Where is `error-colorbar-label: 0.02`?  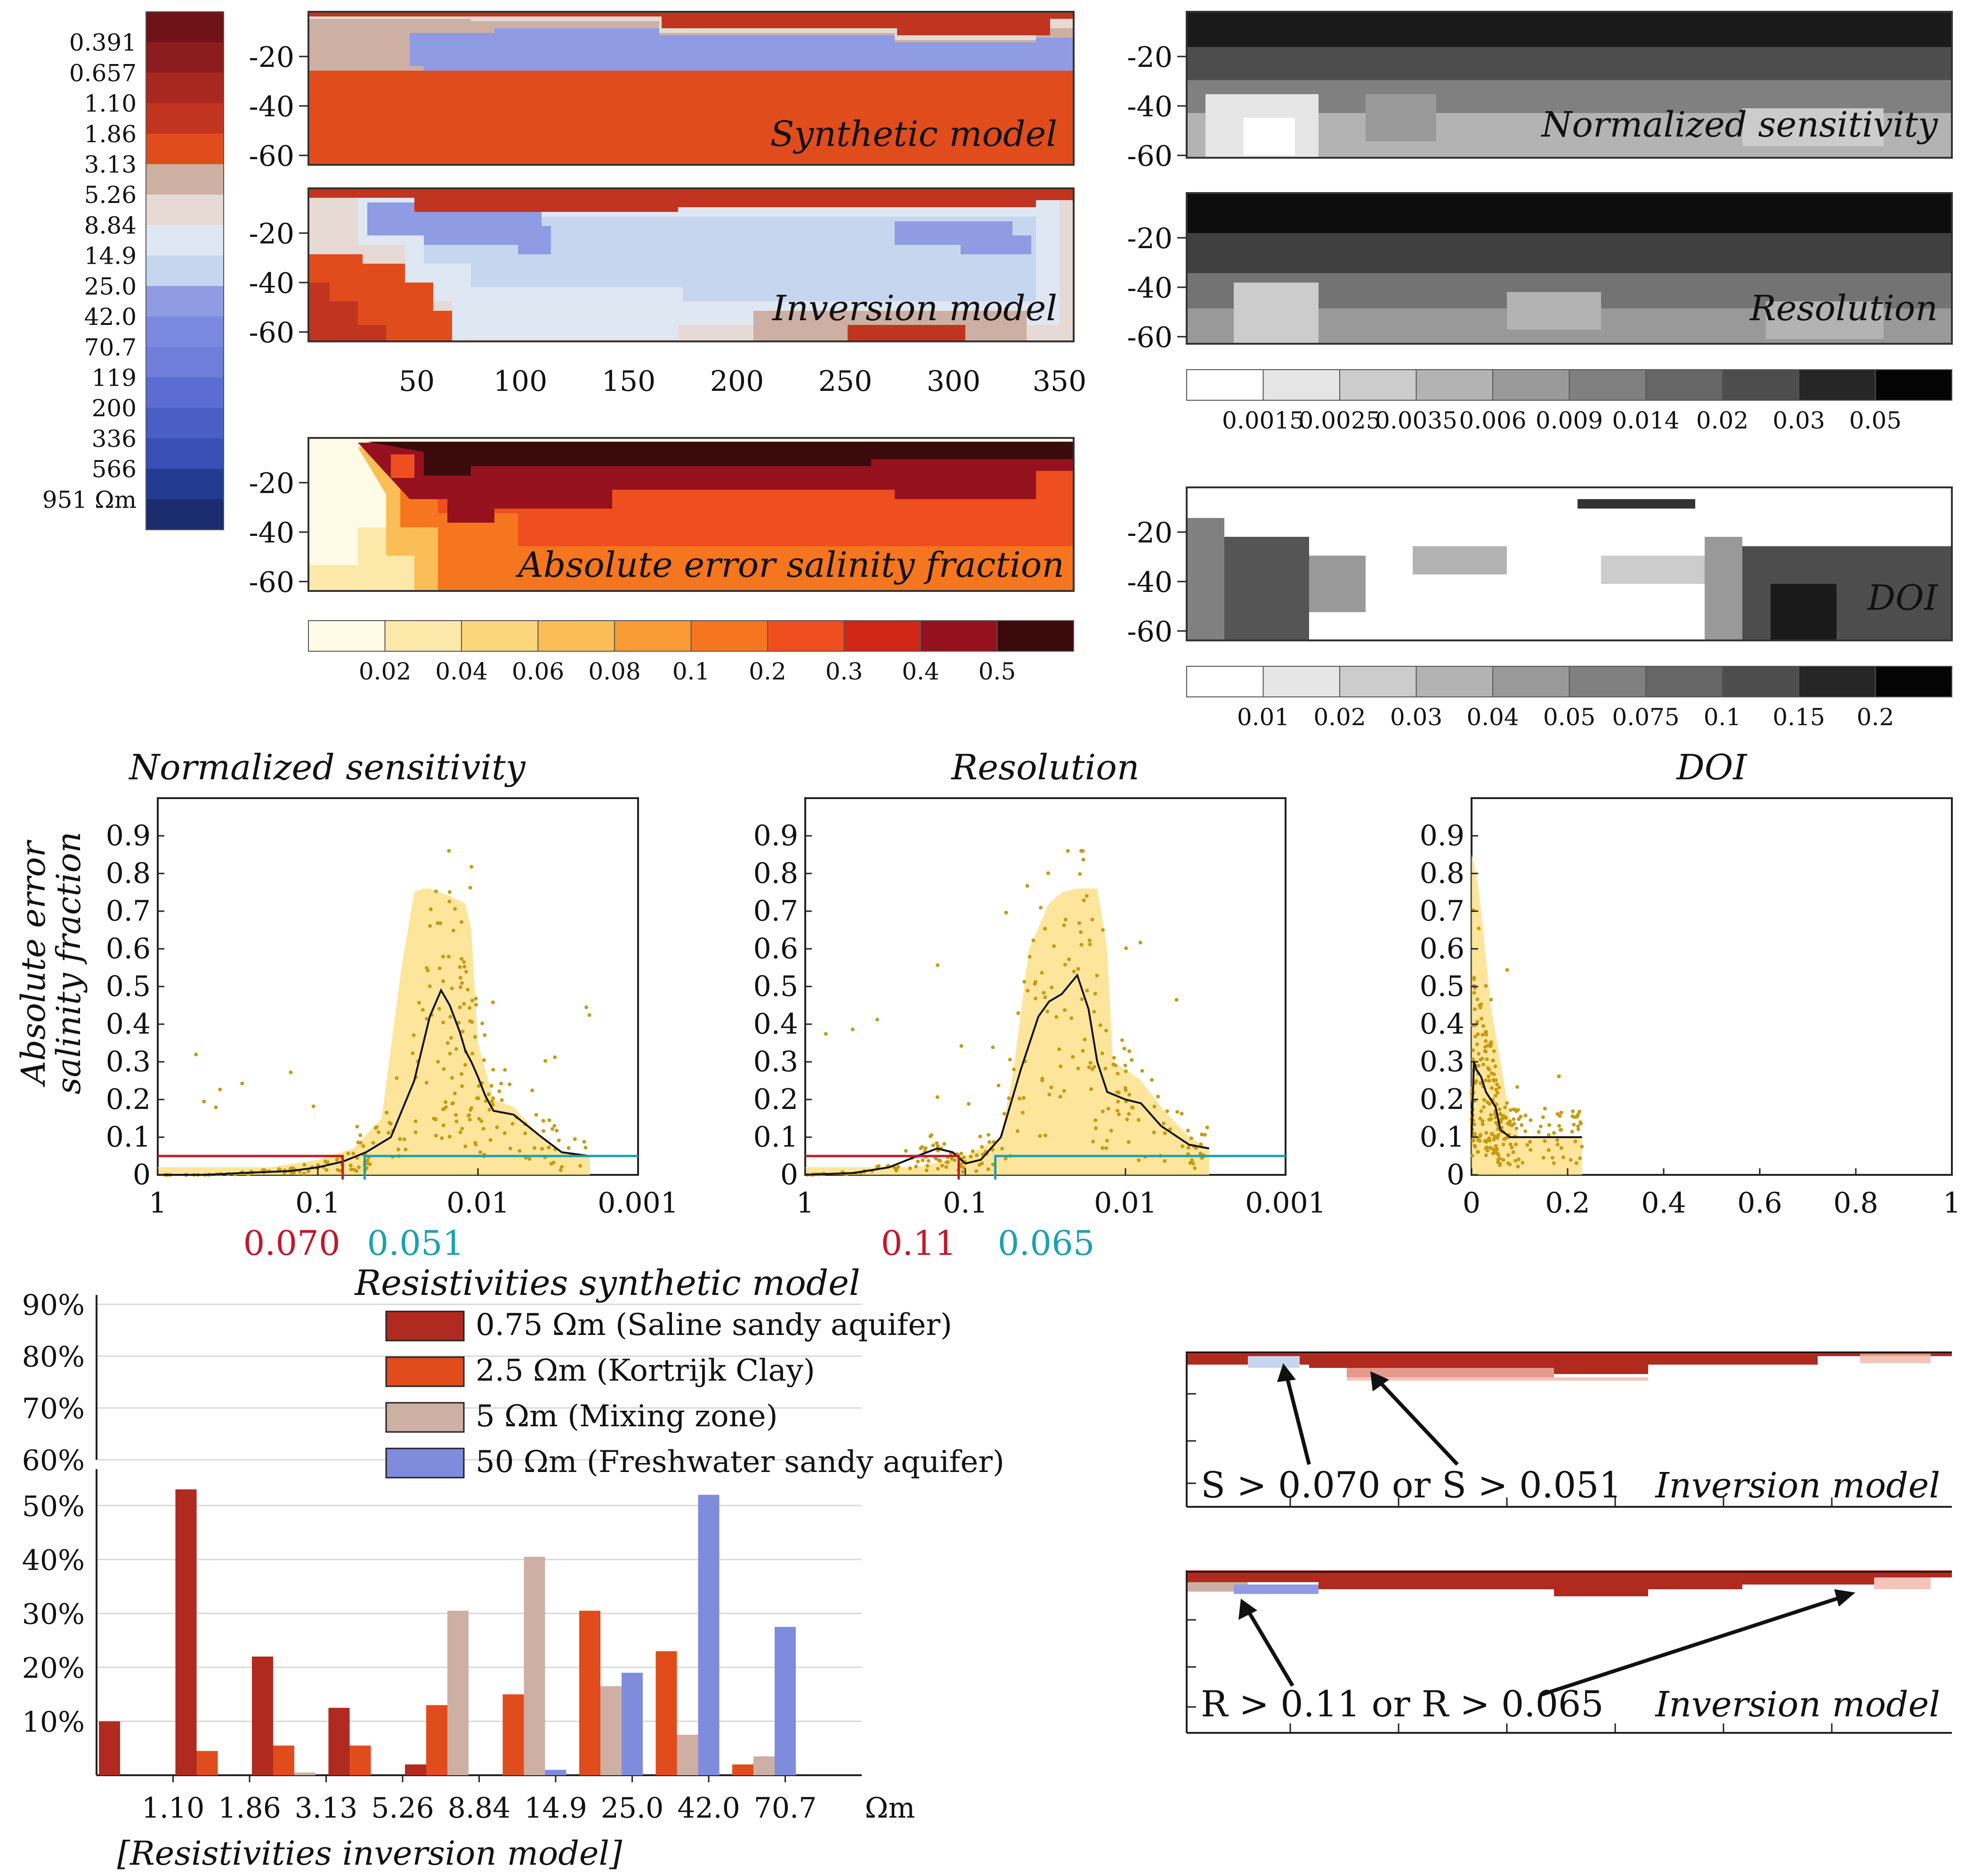 error-colorbar-label: 0.02 is located at coordinates (385, 671).